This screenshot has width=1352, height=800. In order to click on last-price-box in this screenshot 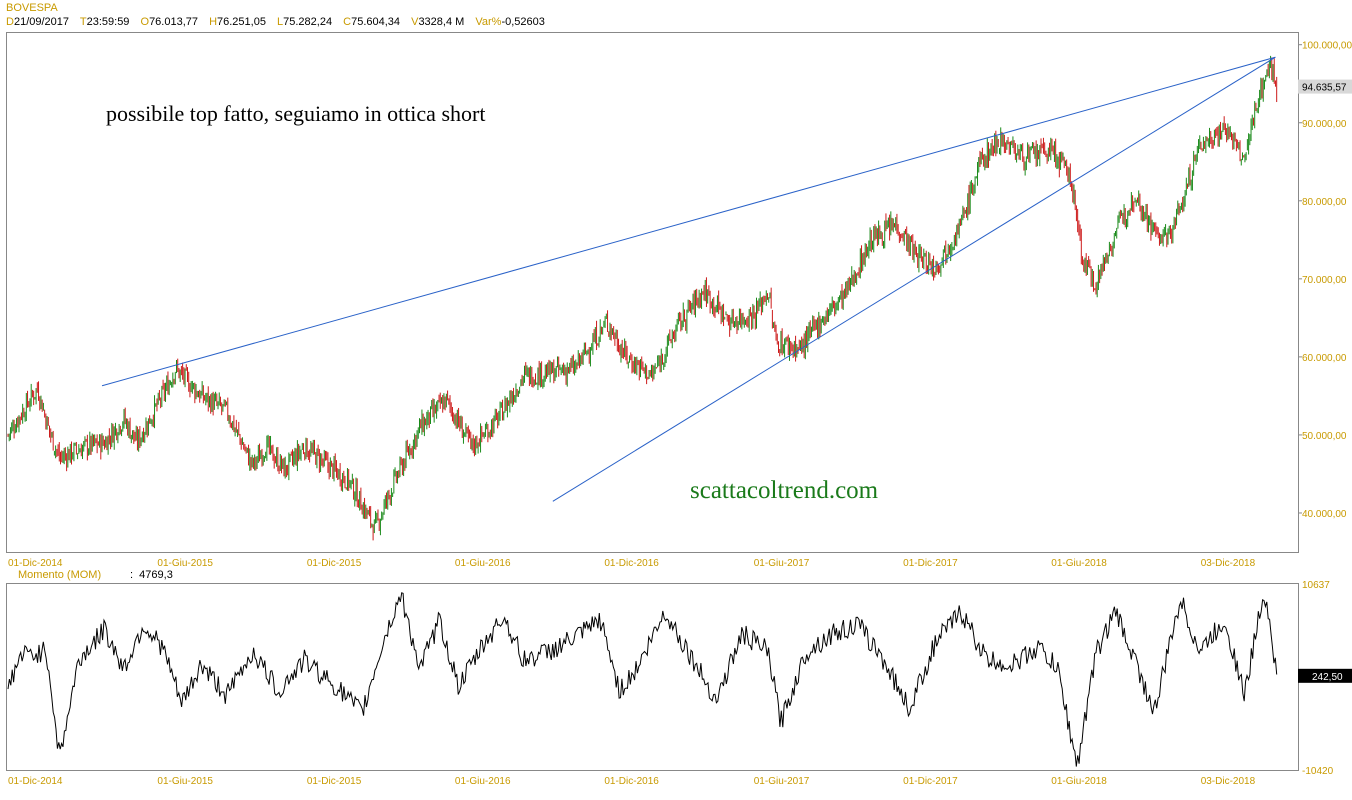, I will do `click(1325, 86)`.